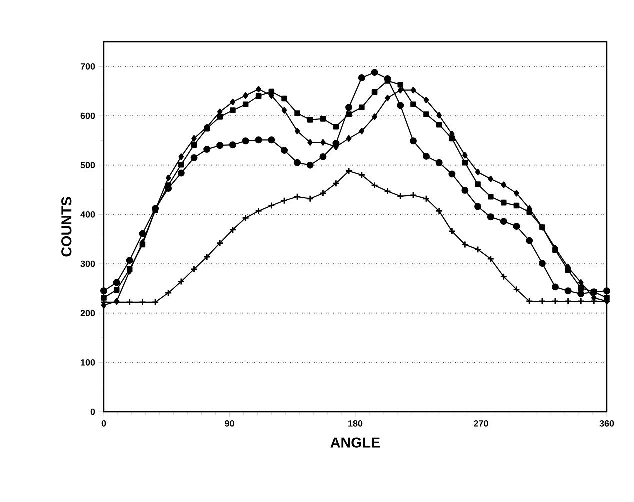 The image size is (634, 502). Describe the element at coordinates (88, 165) in the screenshot. I see `y-tick-label: 500` at that location.